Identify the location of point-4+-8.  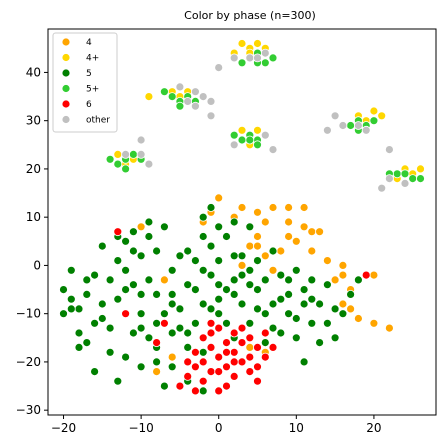
(382, 116).